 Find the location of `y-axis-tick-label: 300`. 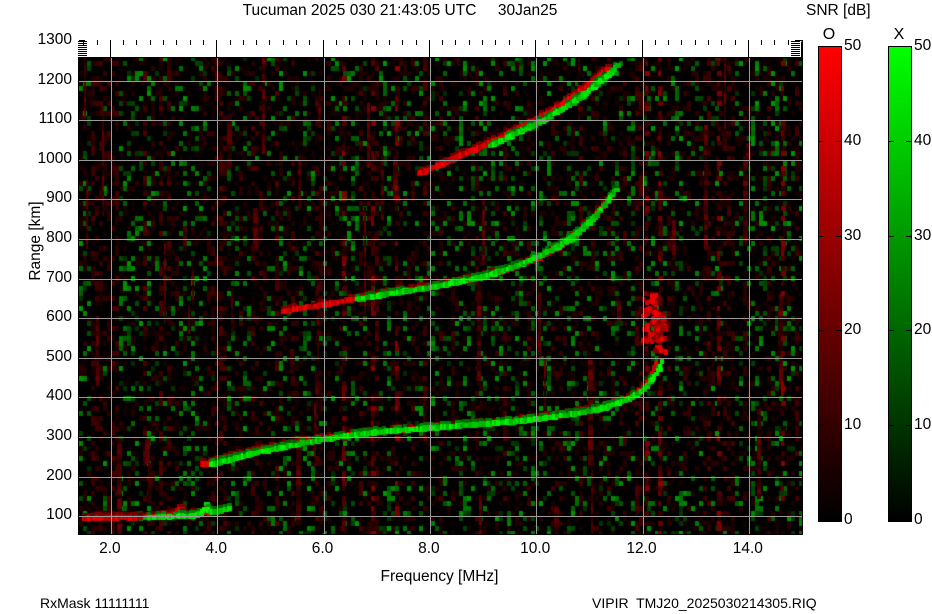

y-axis-tick-label: 300 is located at coordinates (59, 435).